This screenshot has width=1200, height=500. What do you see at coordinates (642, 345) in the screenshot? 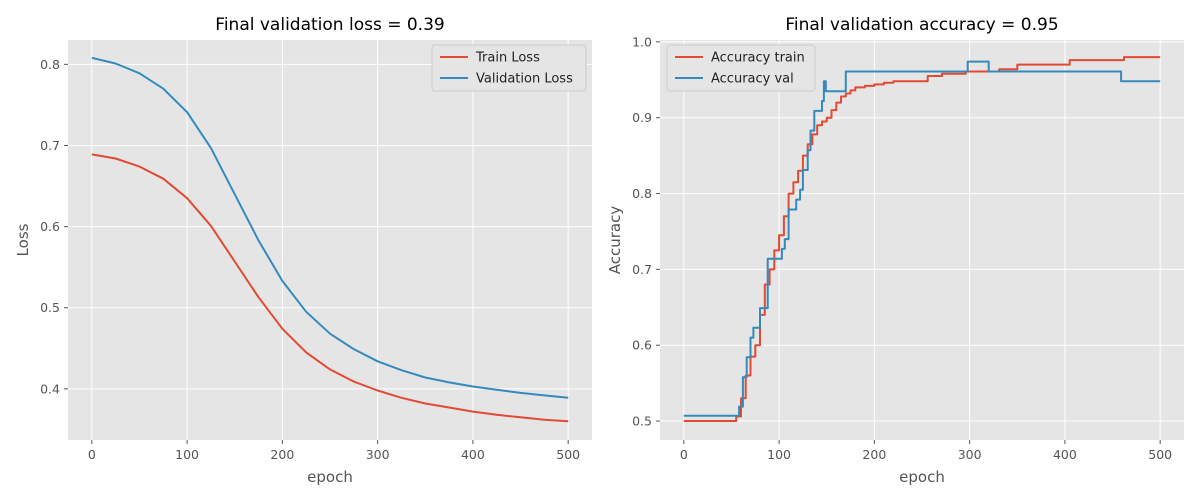
I see `accuracy-y-tick-label: 0.6` at bounding box center [642, 345].